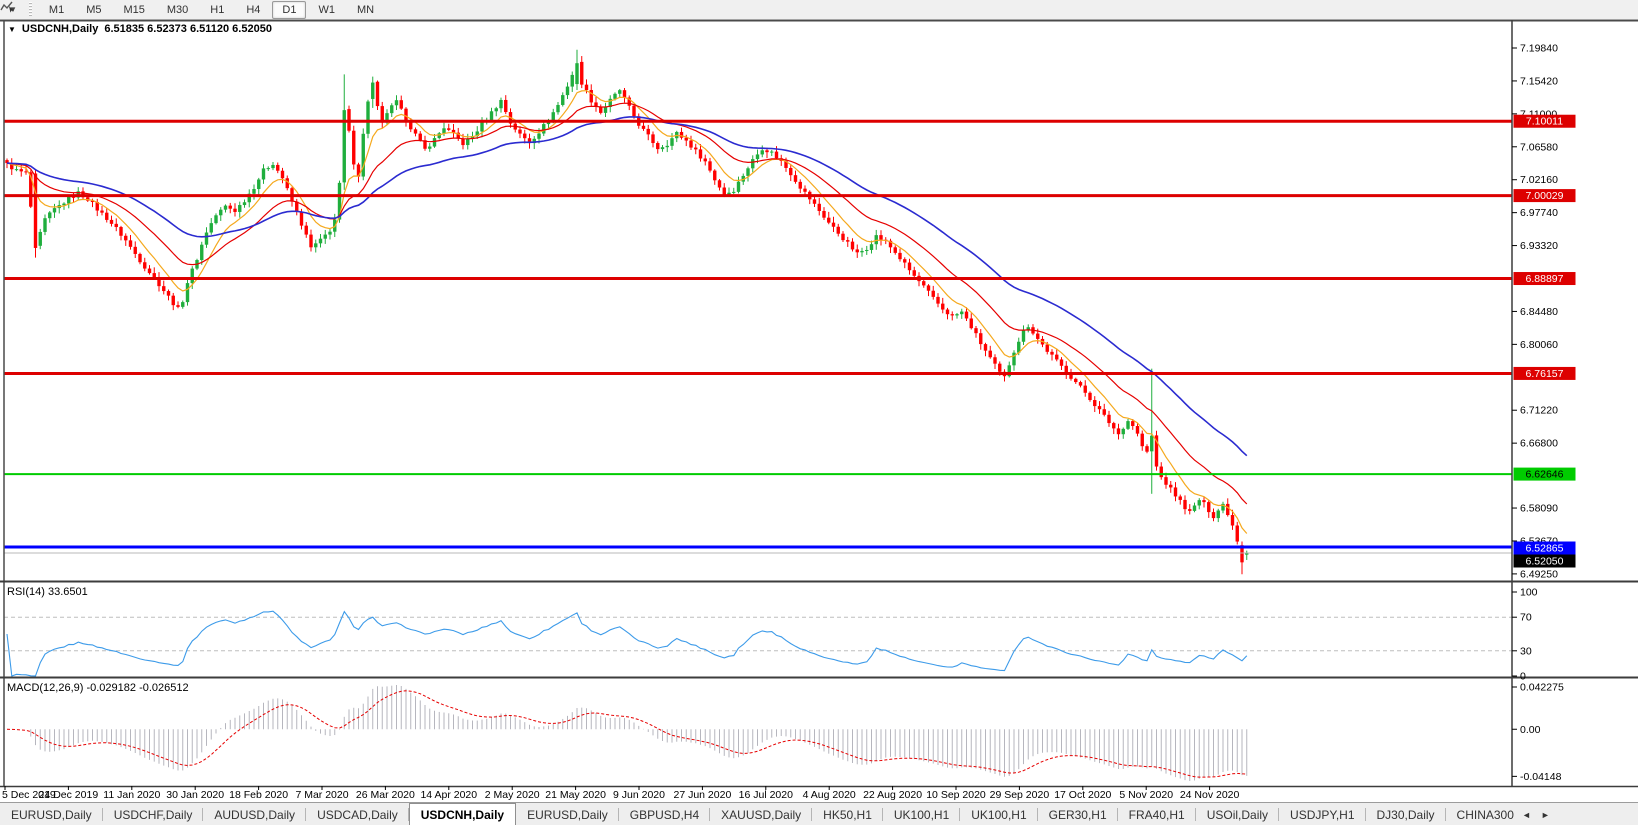 The width and height of the screenshot is (1638, 825). I want to click on cursor-dropdown-icon: ▼, so click(13, 9).